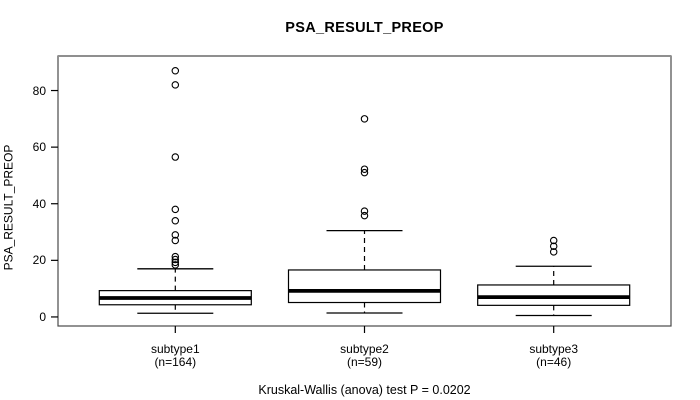 This screenshot has height=400, width=700. Describe the element at coordinates (39, 203) in the screenshot. I see `y-tick-label-40: 40` at that location.